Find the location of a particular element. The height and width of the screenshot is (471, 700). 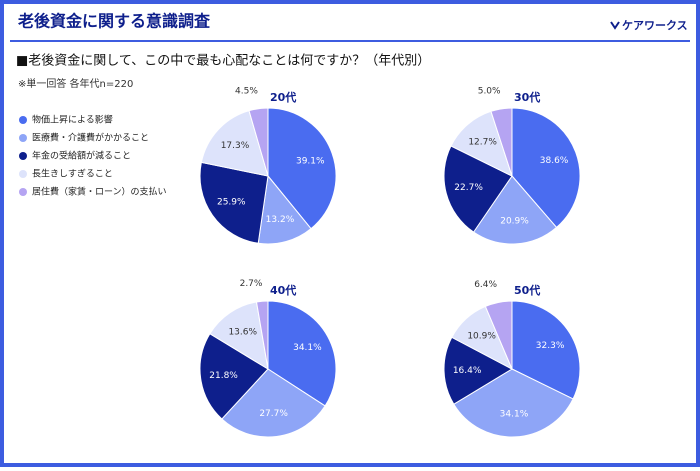

pie-title: 30代 is located at coordinates (527, 97).